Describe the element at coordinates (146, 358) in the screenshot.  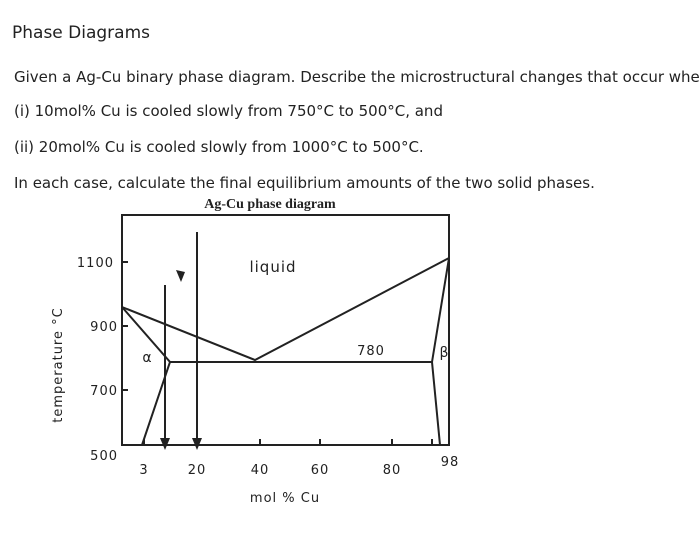
I see `region-label: α` at that location.